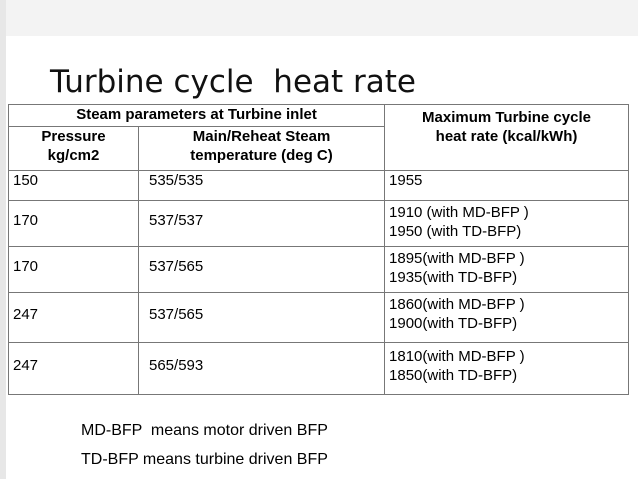  I want to click on heat-rate-cell: 1810(with MD-BFP ) 1850(with TD-BFP), so click(507, 368).